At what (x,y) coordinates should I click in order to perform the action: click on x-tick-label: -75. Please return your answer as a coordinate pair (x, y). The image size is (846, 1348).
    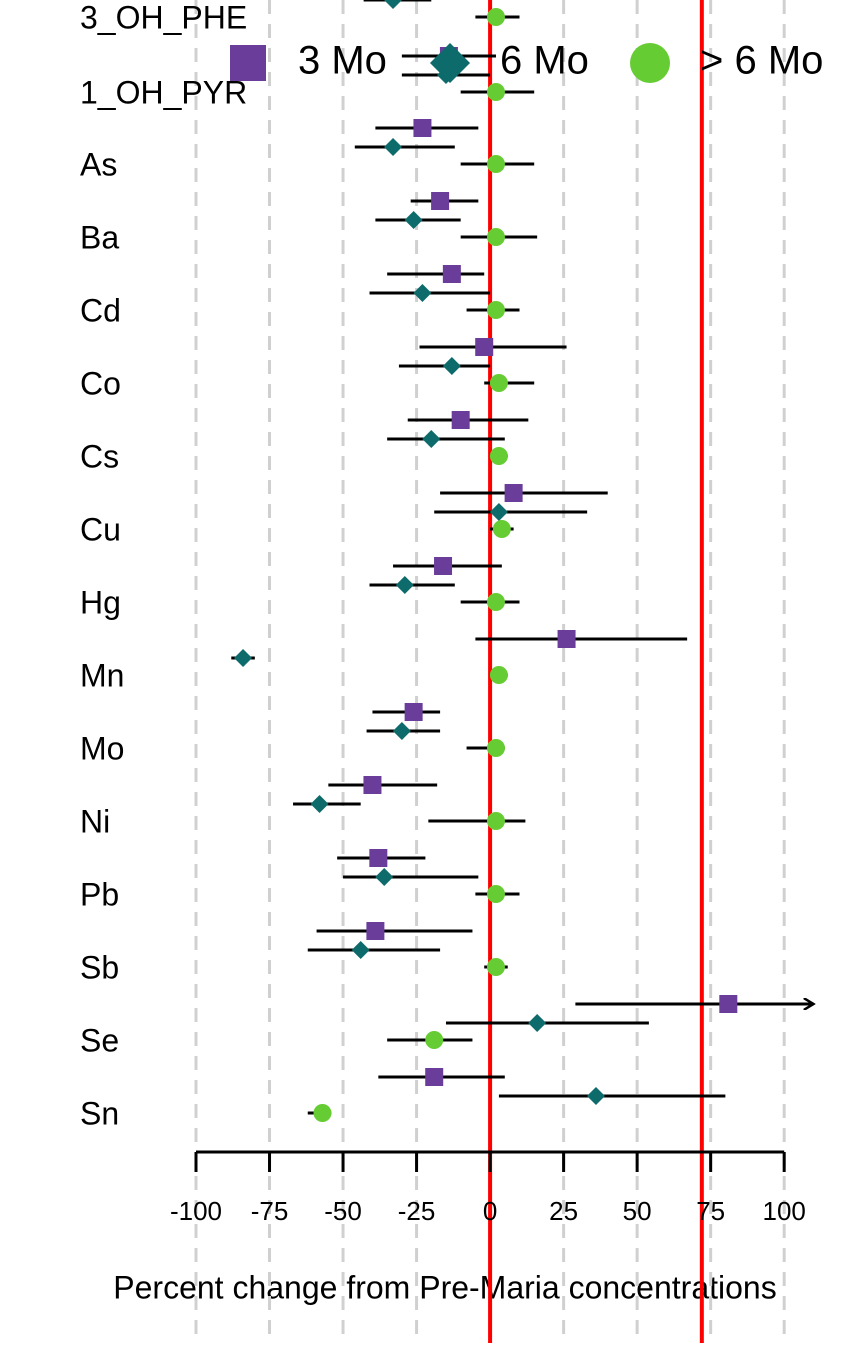
    Looking at the image, I should click on (270, 1211).